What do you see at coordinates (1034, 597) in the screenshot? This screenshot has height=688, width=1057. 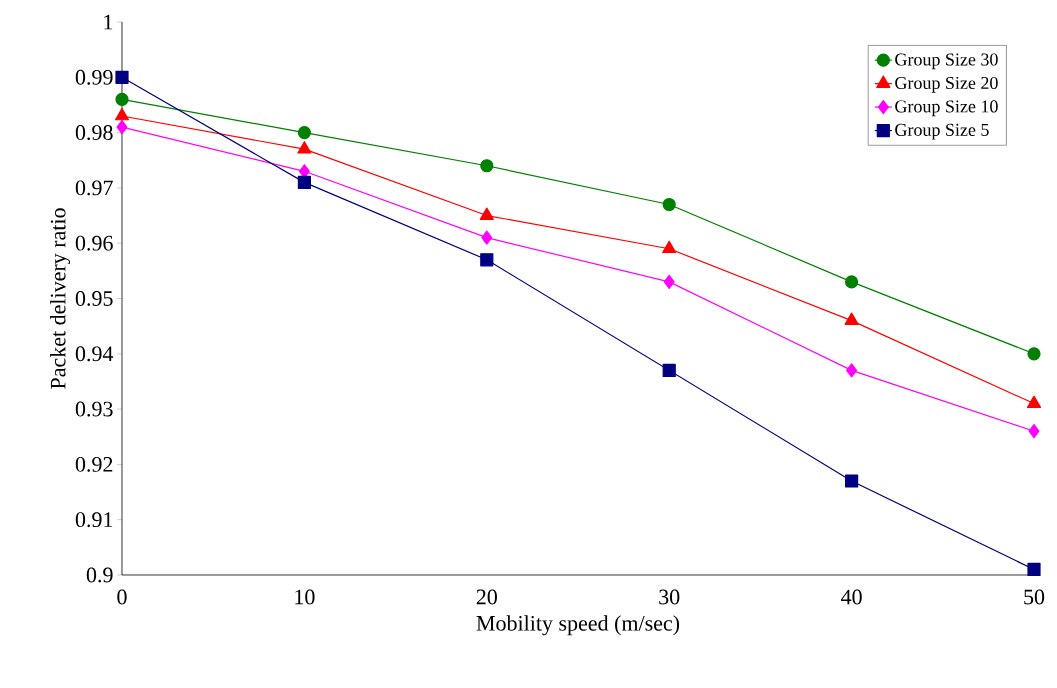 I see `x-tick-label: 50` at bounding box center [1034, 597].